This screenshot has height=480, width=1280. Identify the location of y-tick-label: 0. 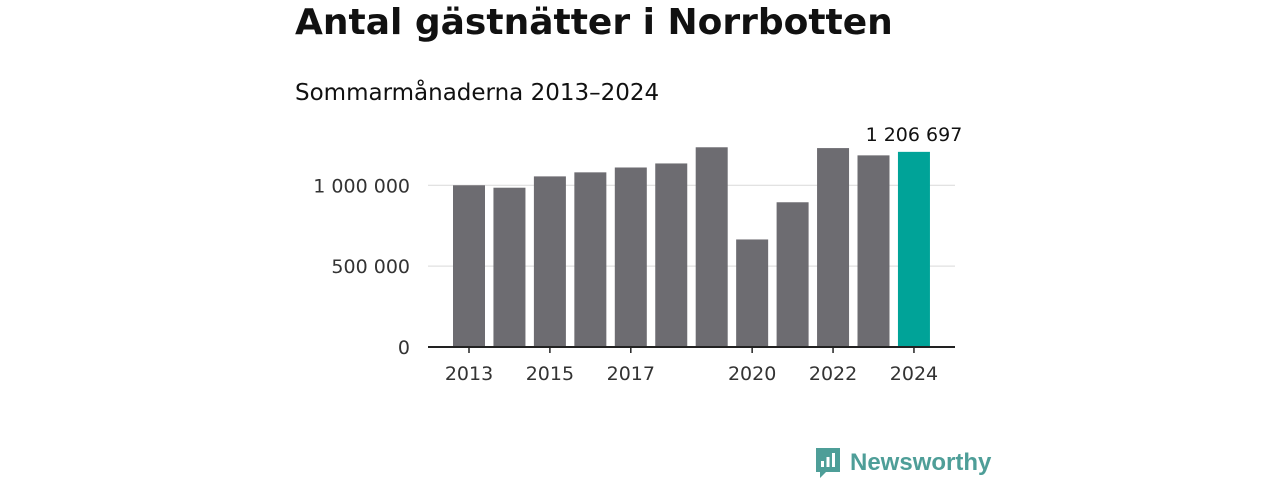
(404, 348).